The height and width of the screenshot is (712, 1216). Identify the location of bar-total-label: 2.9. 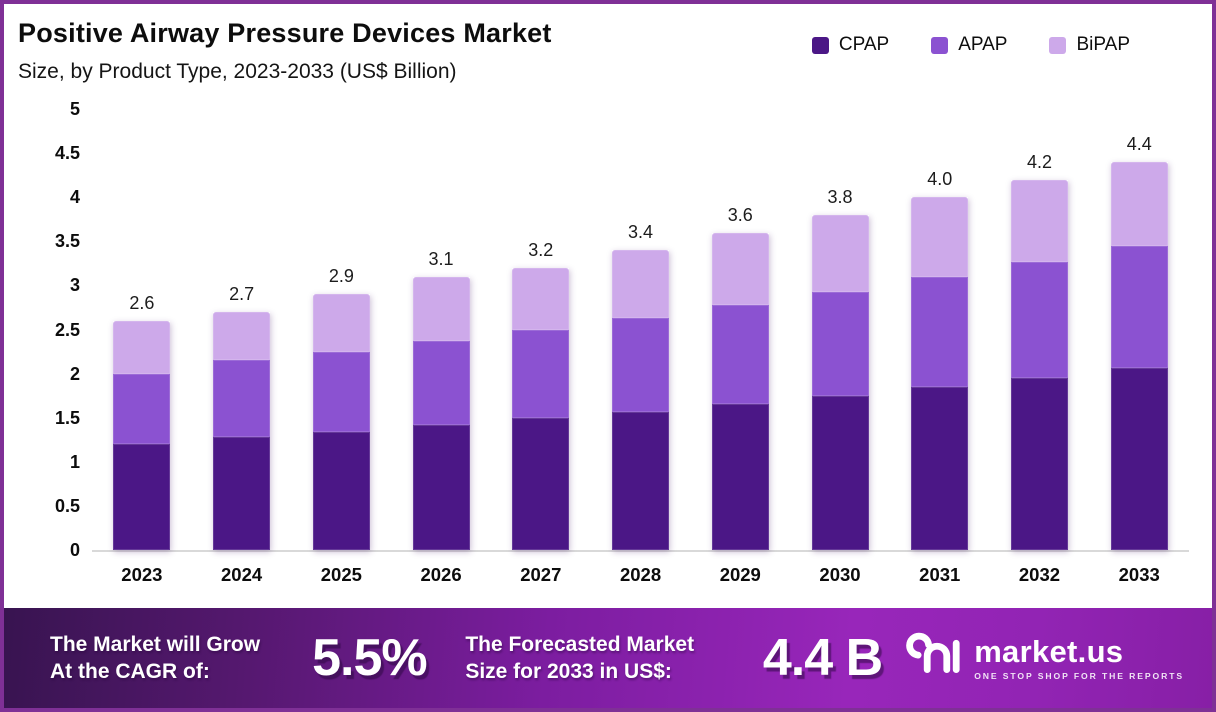
(341, 276).